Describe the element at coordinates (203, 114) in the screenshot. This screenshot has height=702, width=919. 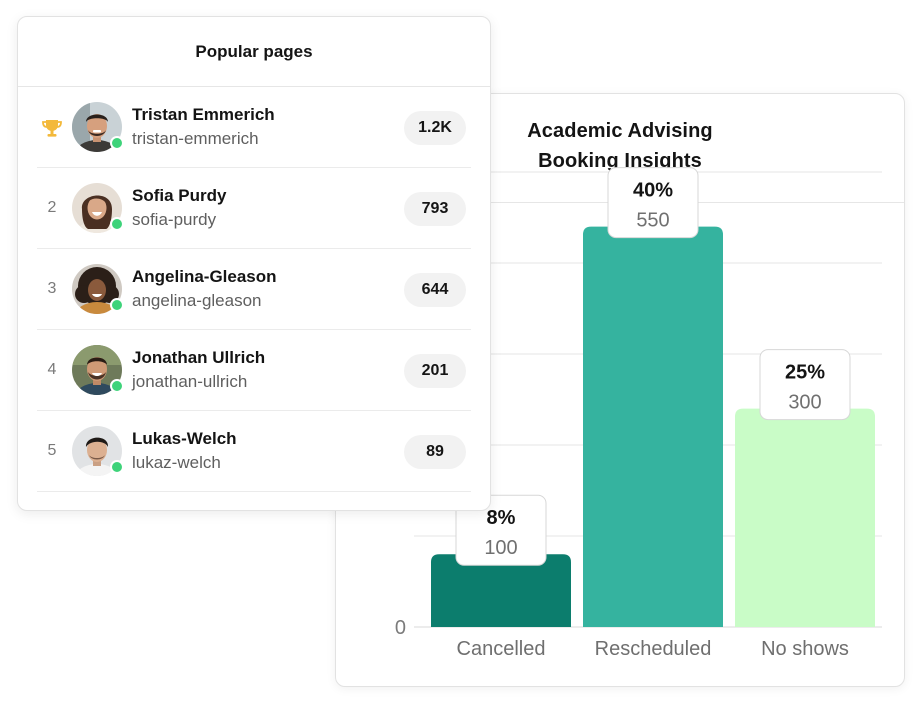
I see `user-name: Tristan Emmerich` at that location.